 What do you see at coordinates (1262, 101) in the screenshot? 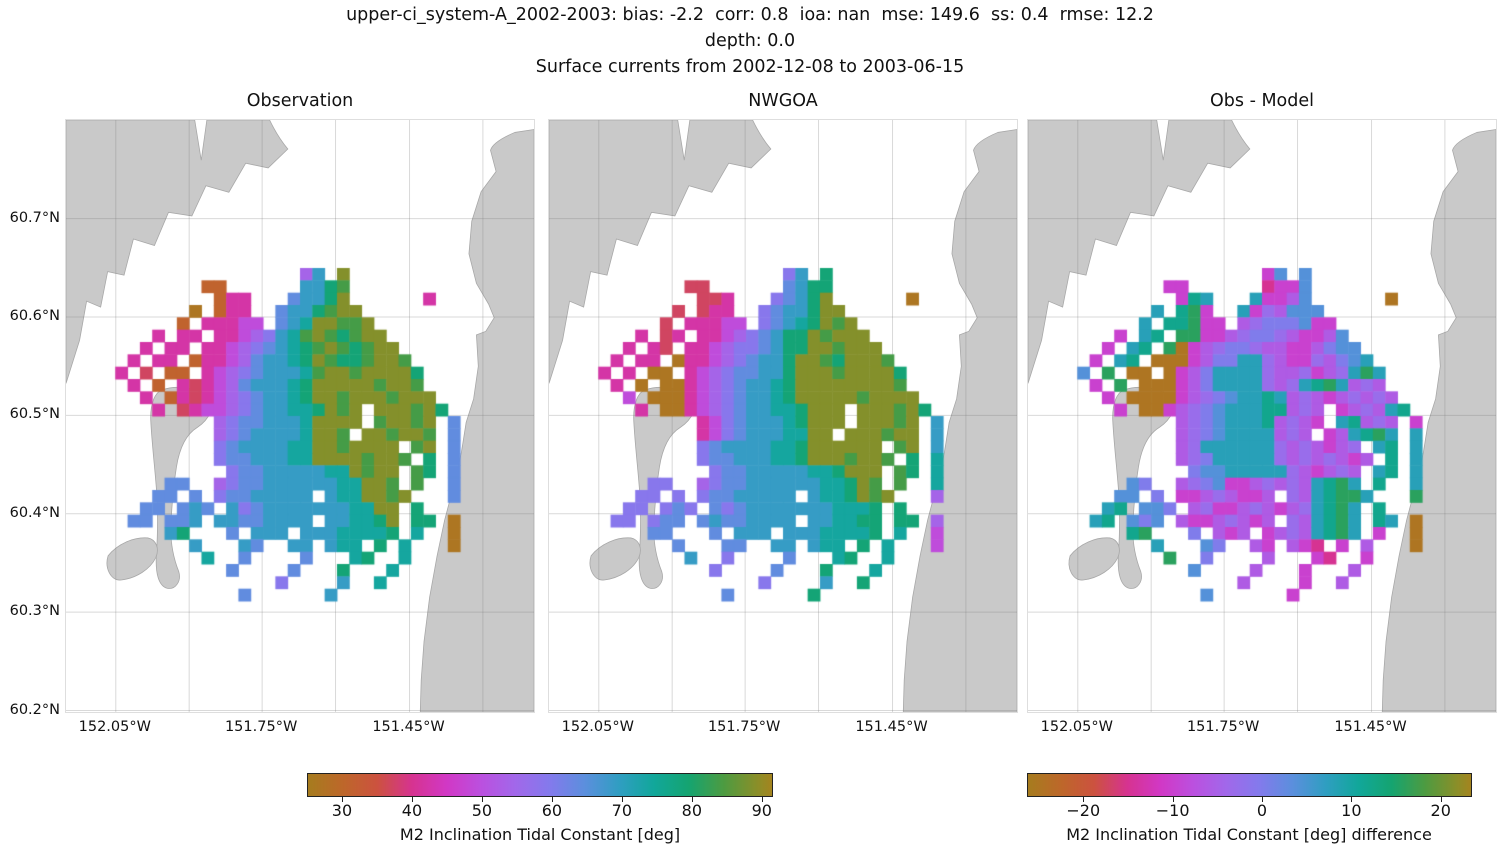
I see `panel-title-obs-minus-model: Obs - Model` at bounding box center [1262, 101].